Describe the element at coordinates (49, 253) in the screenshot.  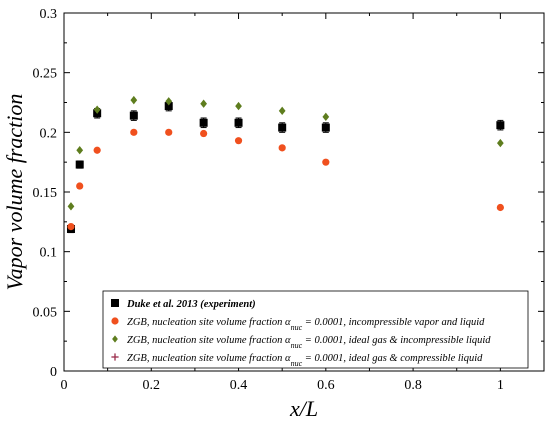
I see `y-tick-label: 0.1` at that location.